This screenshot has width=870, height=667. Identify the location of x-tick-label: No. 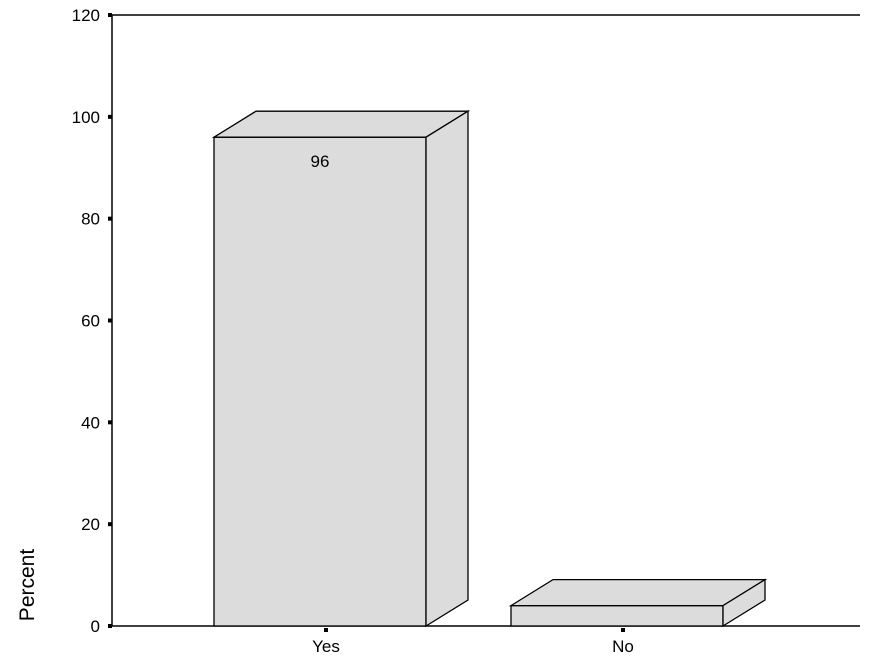
(623, 646).